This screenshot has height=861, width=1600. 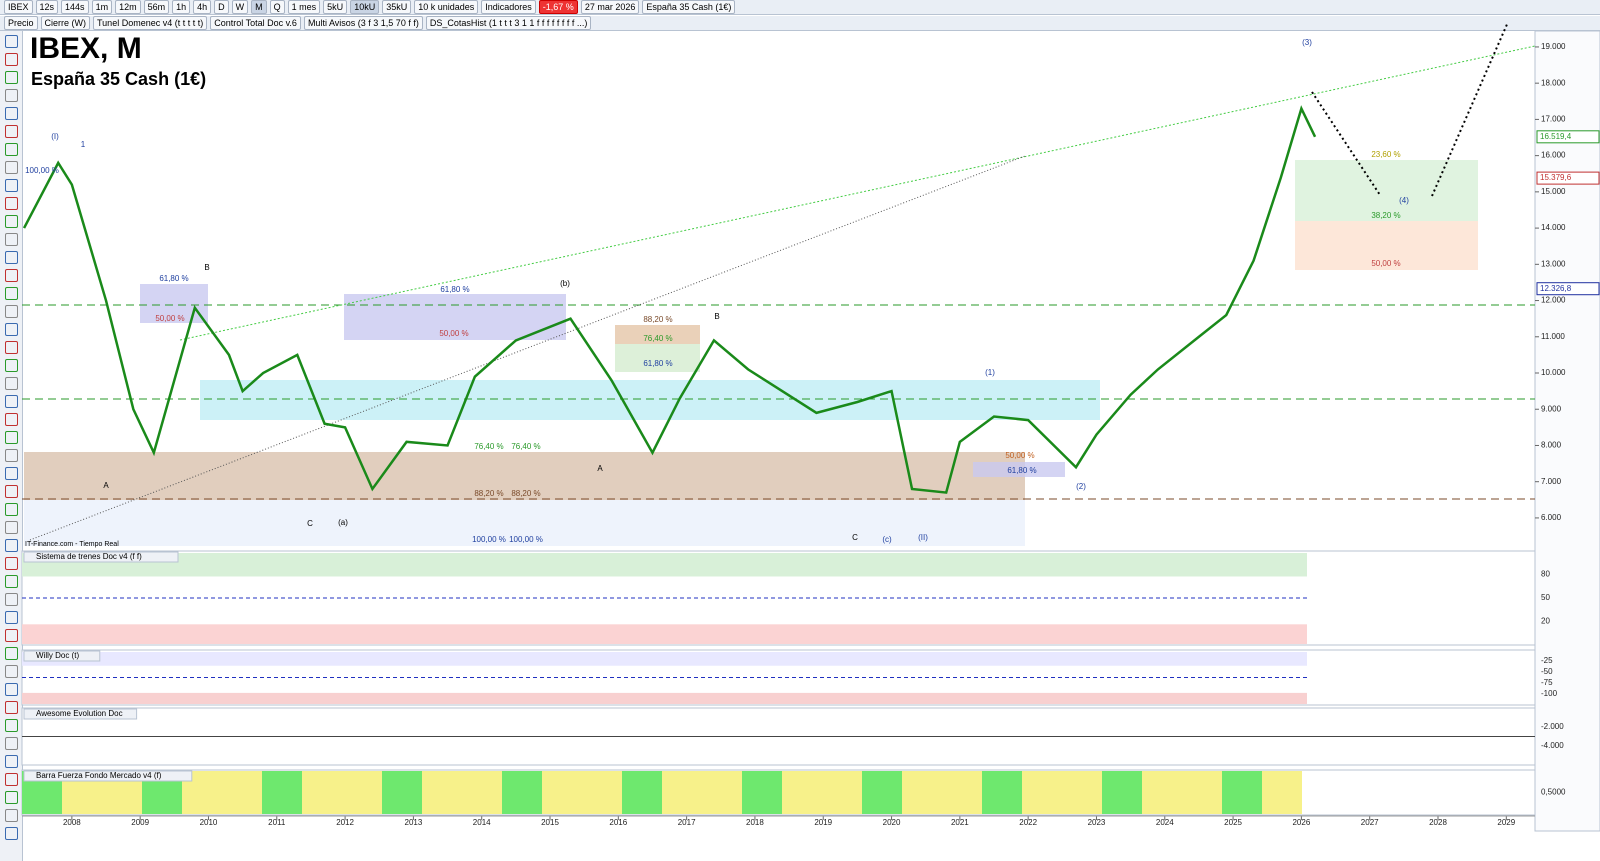 I want to click on annotation: C, so click(x=855, y=537).